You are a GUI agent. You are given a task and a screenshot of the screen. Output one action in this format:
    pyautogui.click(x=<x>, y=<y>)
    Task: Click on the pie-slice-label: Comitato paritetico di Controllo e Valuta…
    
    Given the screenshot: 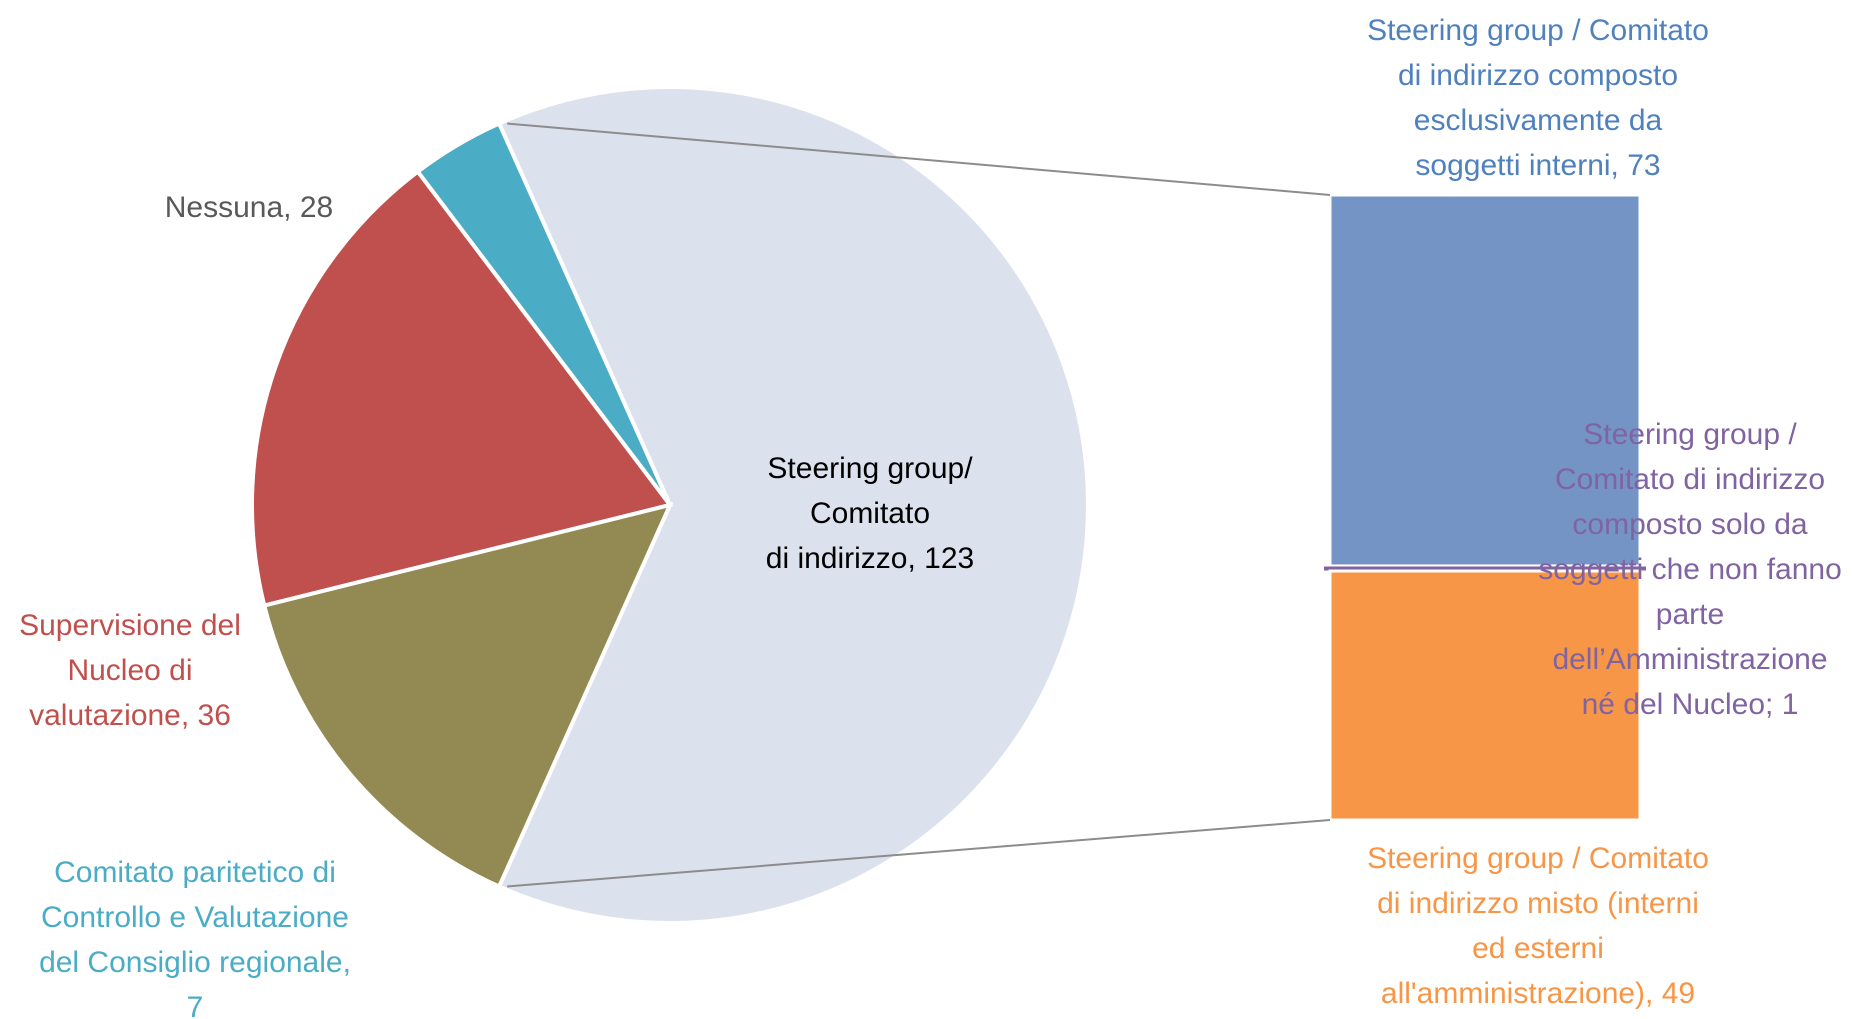 What is the action you would take?
    pyautogui.click(x=195, y=937)
    